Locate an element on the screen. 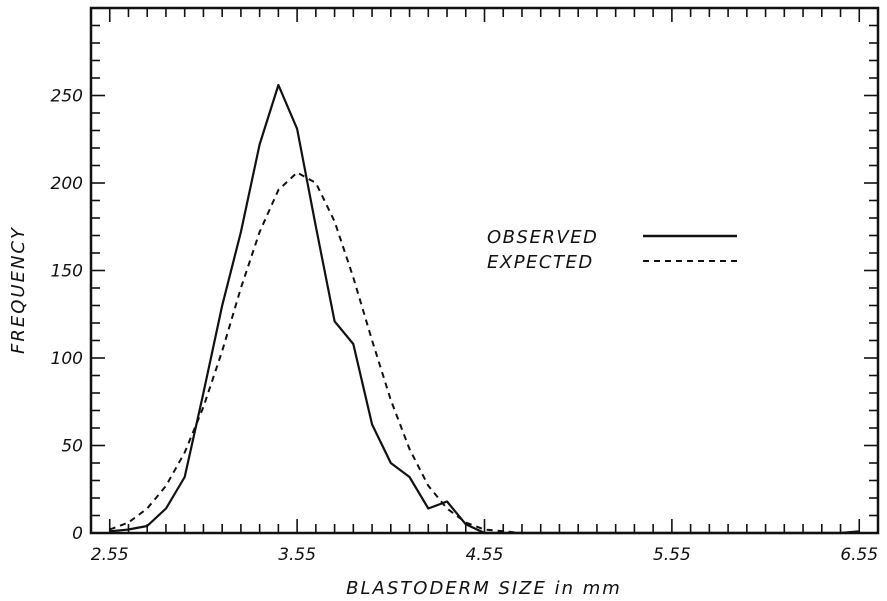 Image resolution: width=887 pixels, height=601 pixels. x-tick-labels: 2.55 3.55 4.55 5.55 6.55 is located at coordinates (484, 555).